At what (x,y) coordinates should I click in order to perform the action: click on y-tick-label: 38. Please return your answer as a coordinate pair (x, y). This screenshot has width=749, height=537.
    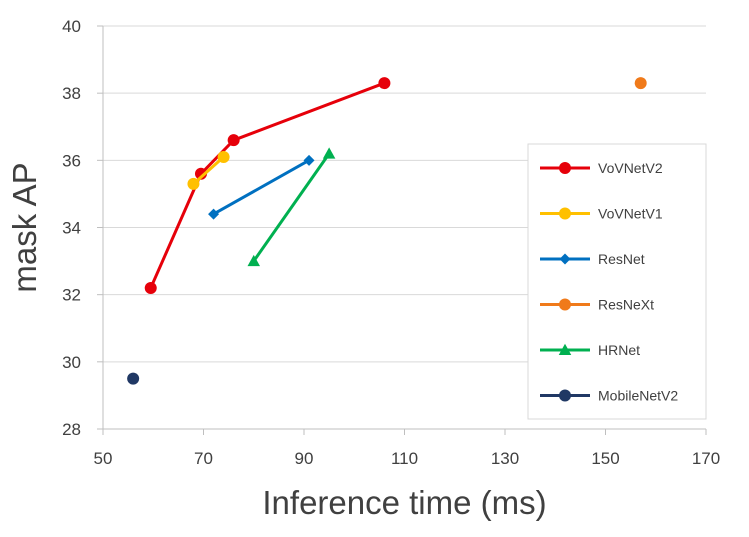
    Looking at the image, I should click on (71, 93).